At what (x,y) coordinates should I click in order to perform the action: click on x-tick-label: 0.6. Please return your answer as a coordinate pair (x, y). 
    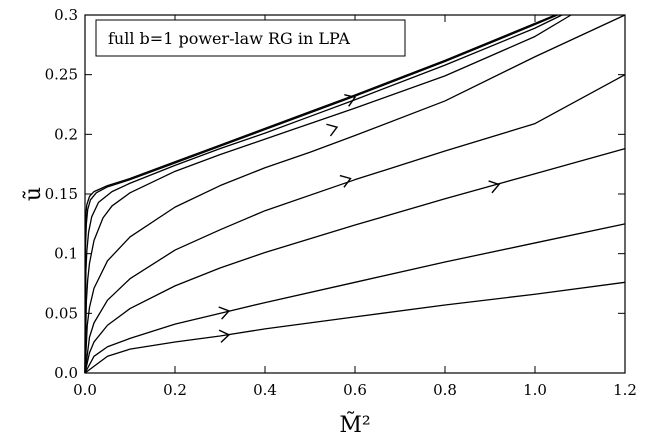
    Looking at the image, I should click on (355, 390).